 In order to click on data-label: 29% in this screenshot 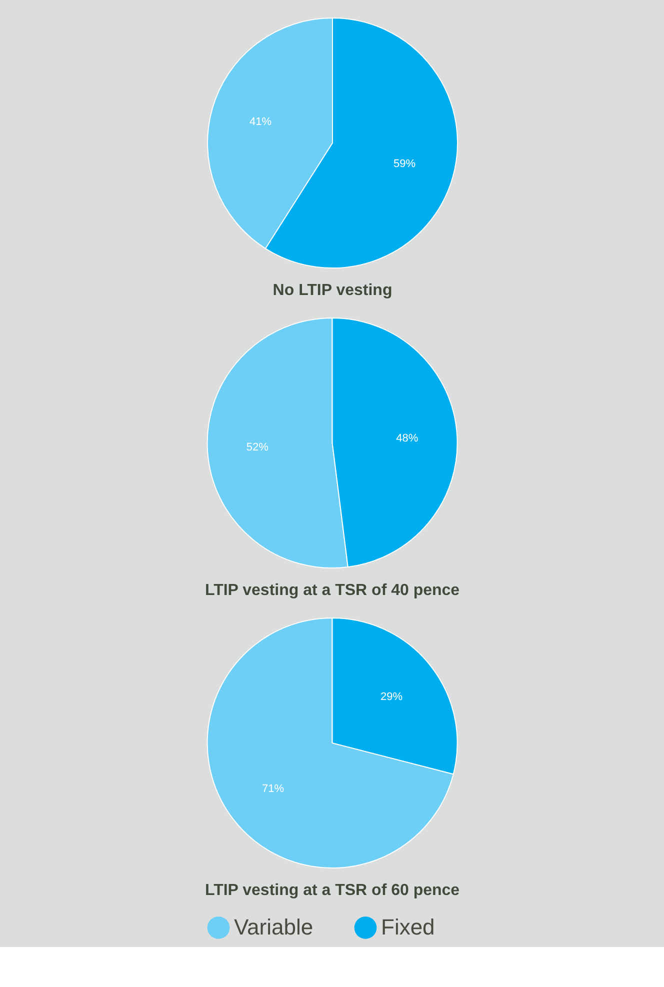, I will do `click(391, 697)`.